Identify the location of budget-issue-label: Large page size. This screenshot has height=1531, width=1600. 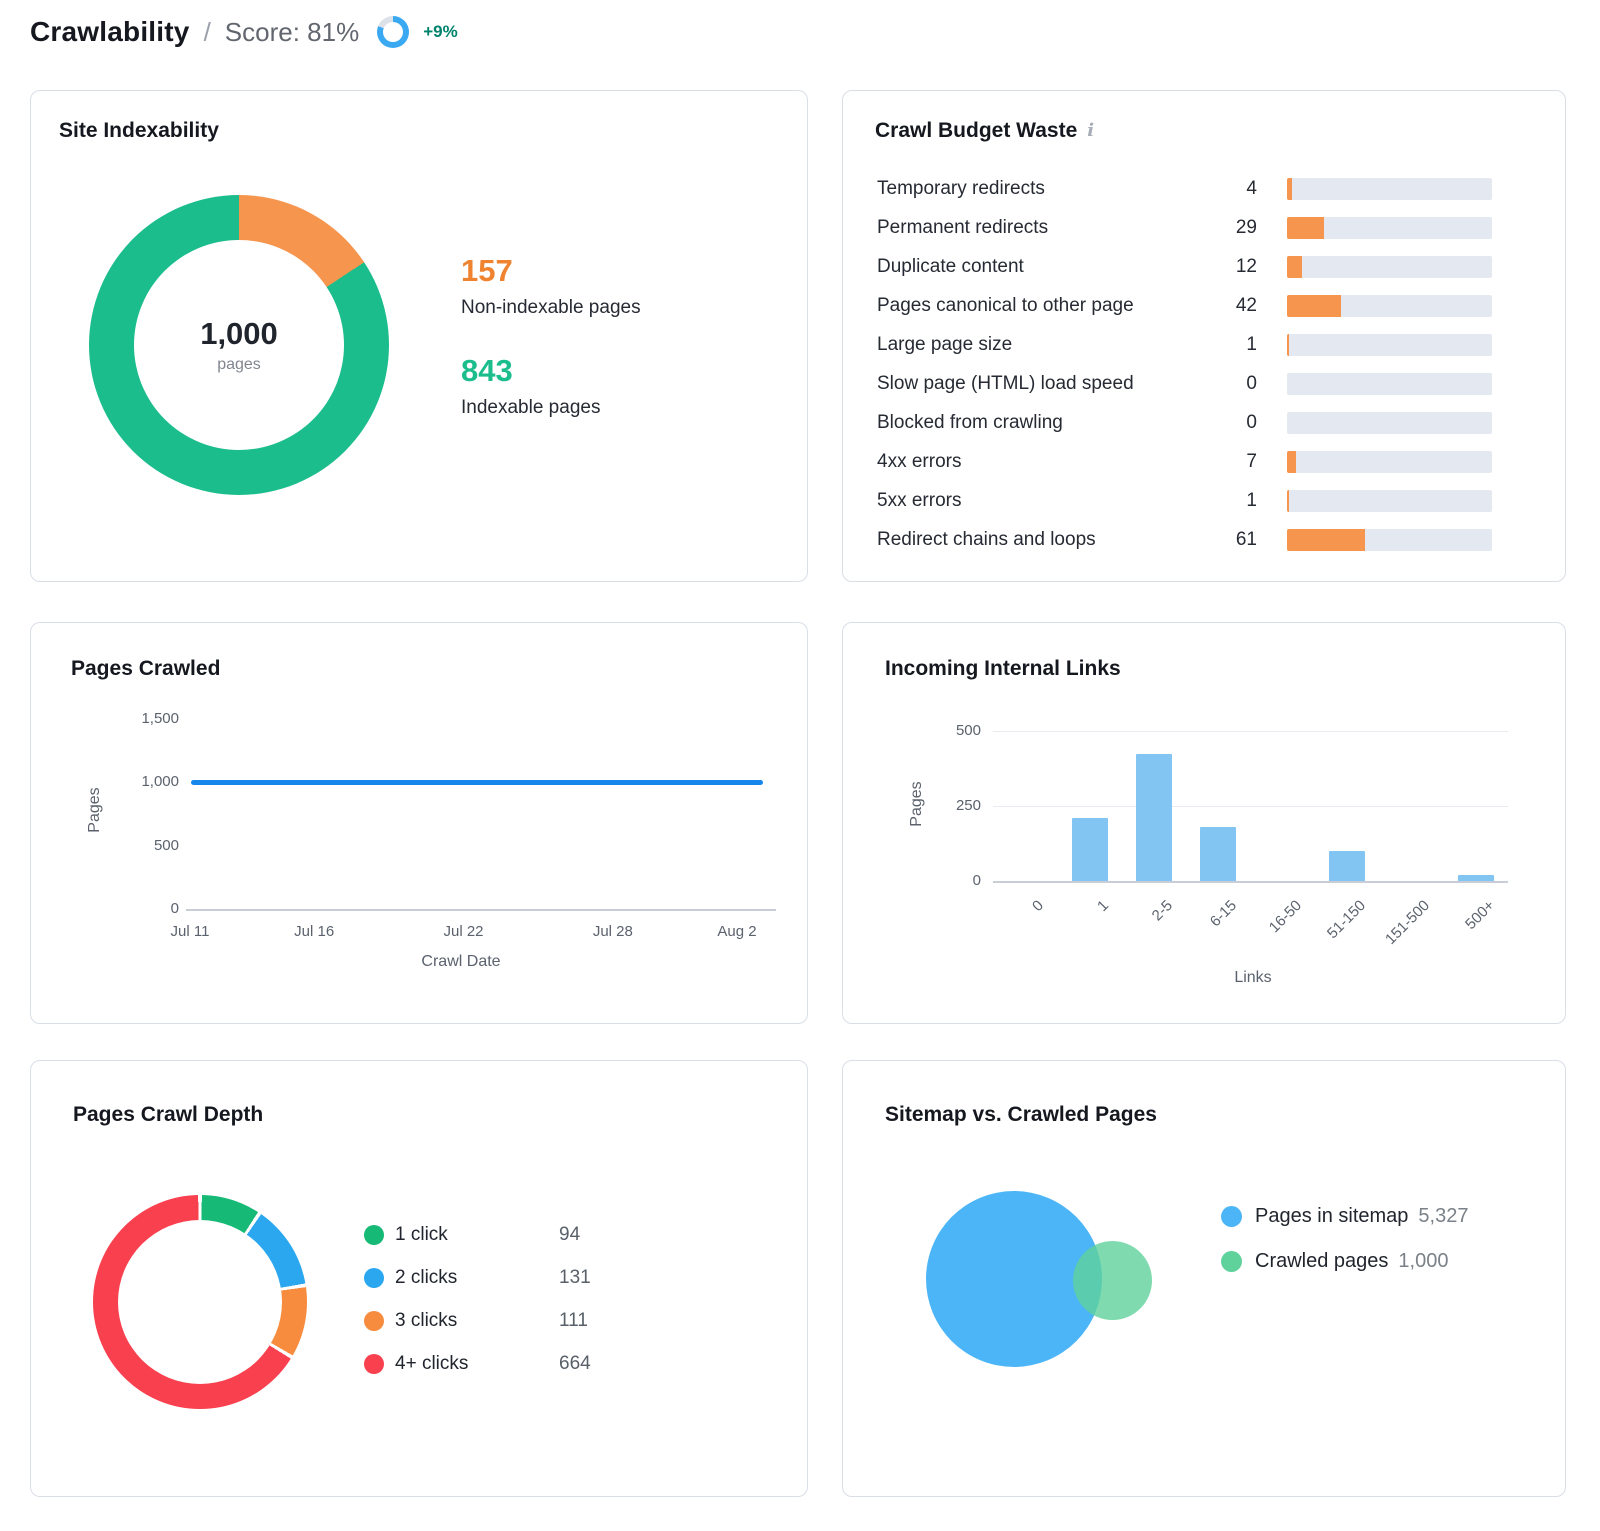
(945, 344).